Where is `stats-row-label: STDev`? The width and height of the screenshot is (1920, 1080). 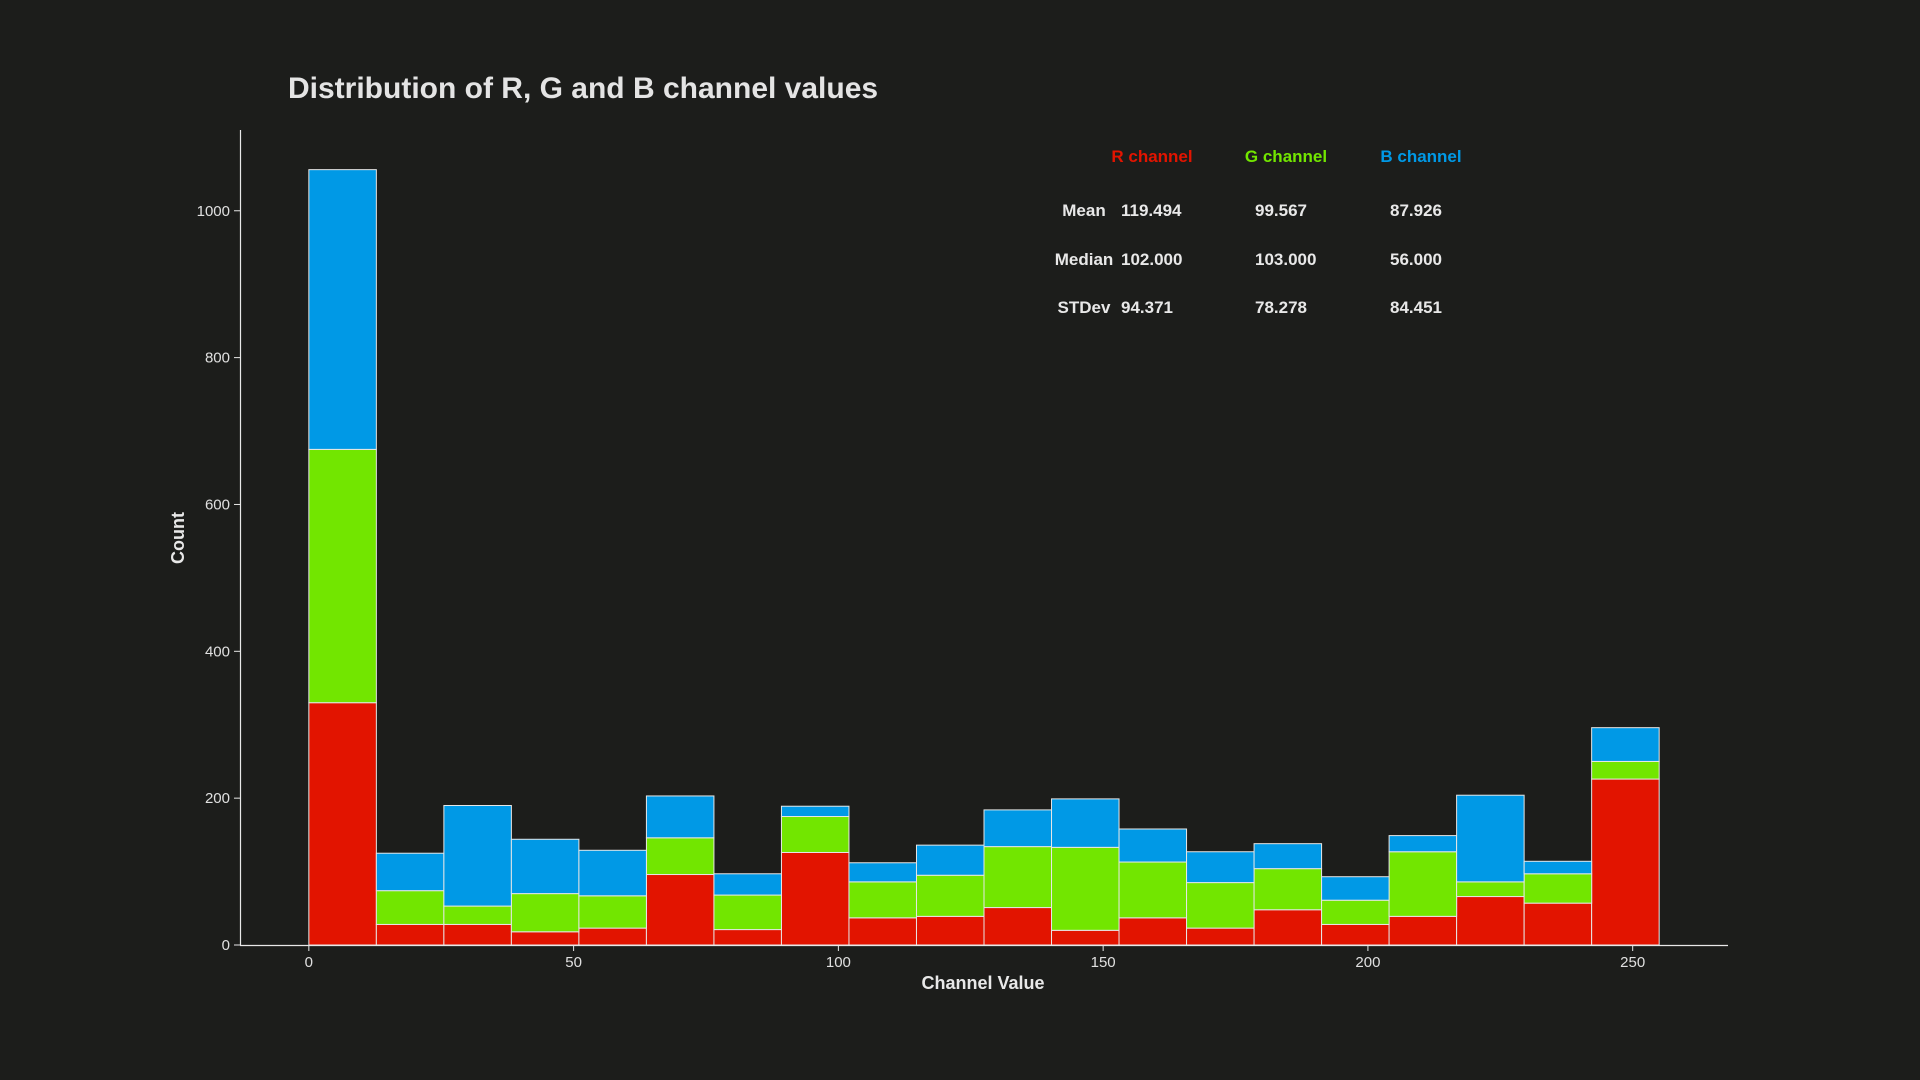
stats-row-label: STDev is located at coordinates (1084, 307).